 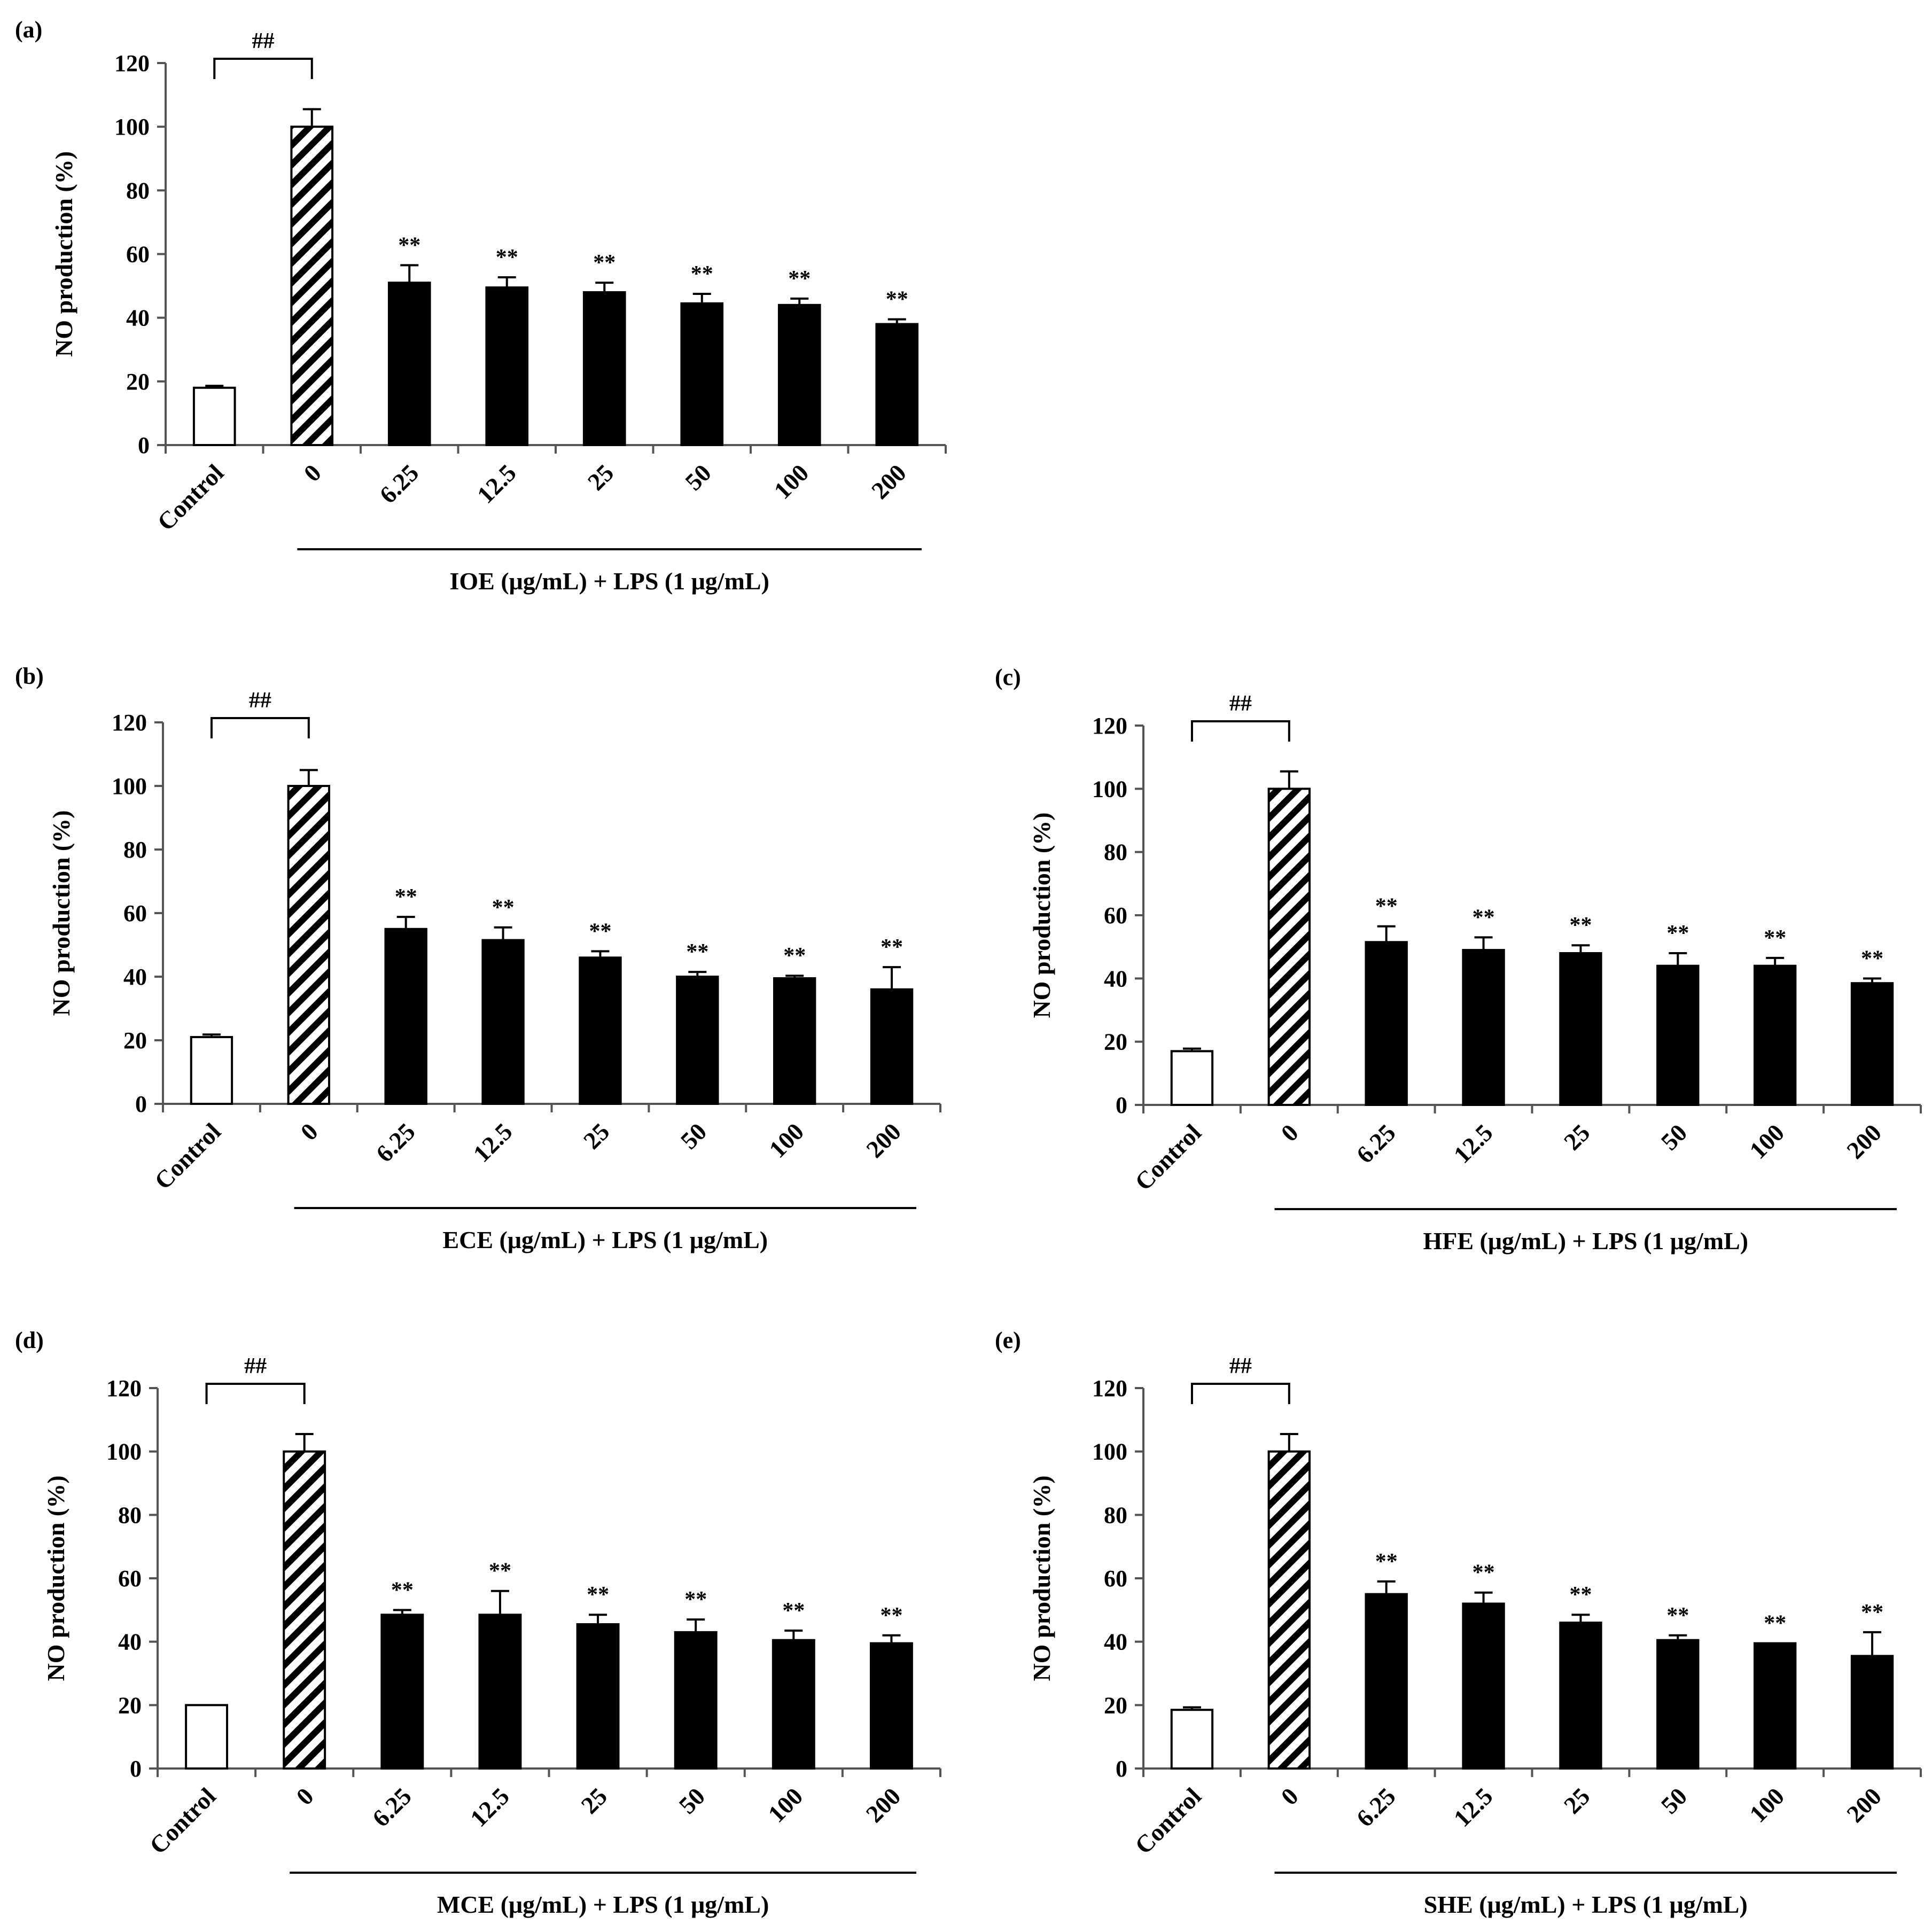 I want to click on group-label: IOE (μg/mL) + LPS (1 μg/mL), so click(x=609, y=581).